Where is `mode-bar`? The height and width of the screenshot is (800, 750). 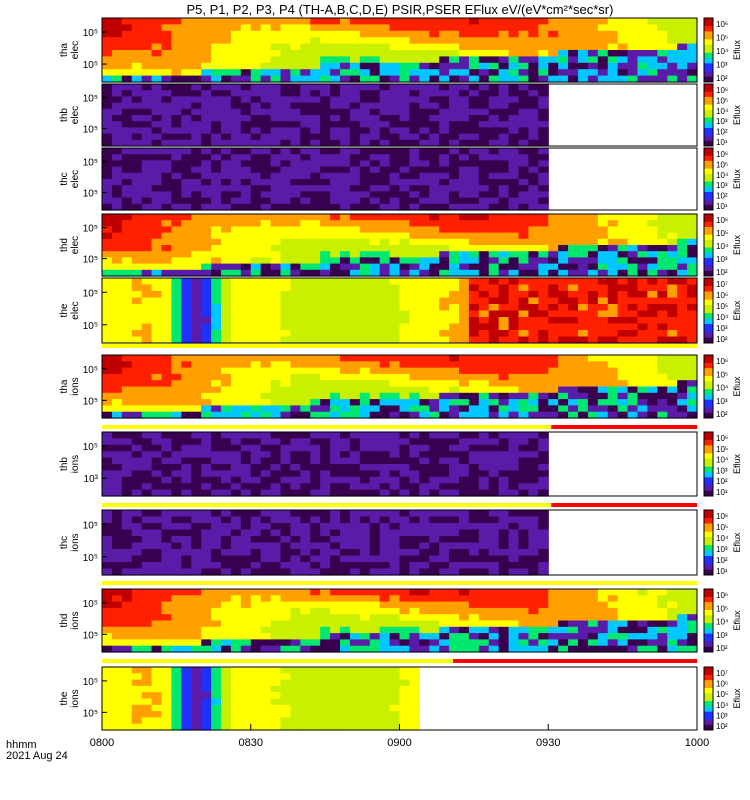 mode-bar is located at coordinates (399, 505).